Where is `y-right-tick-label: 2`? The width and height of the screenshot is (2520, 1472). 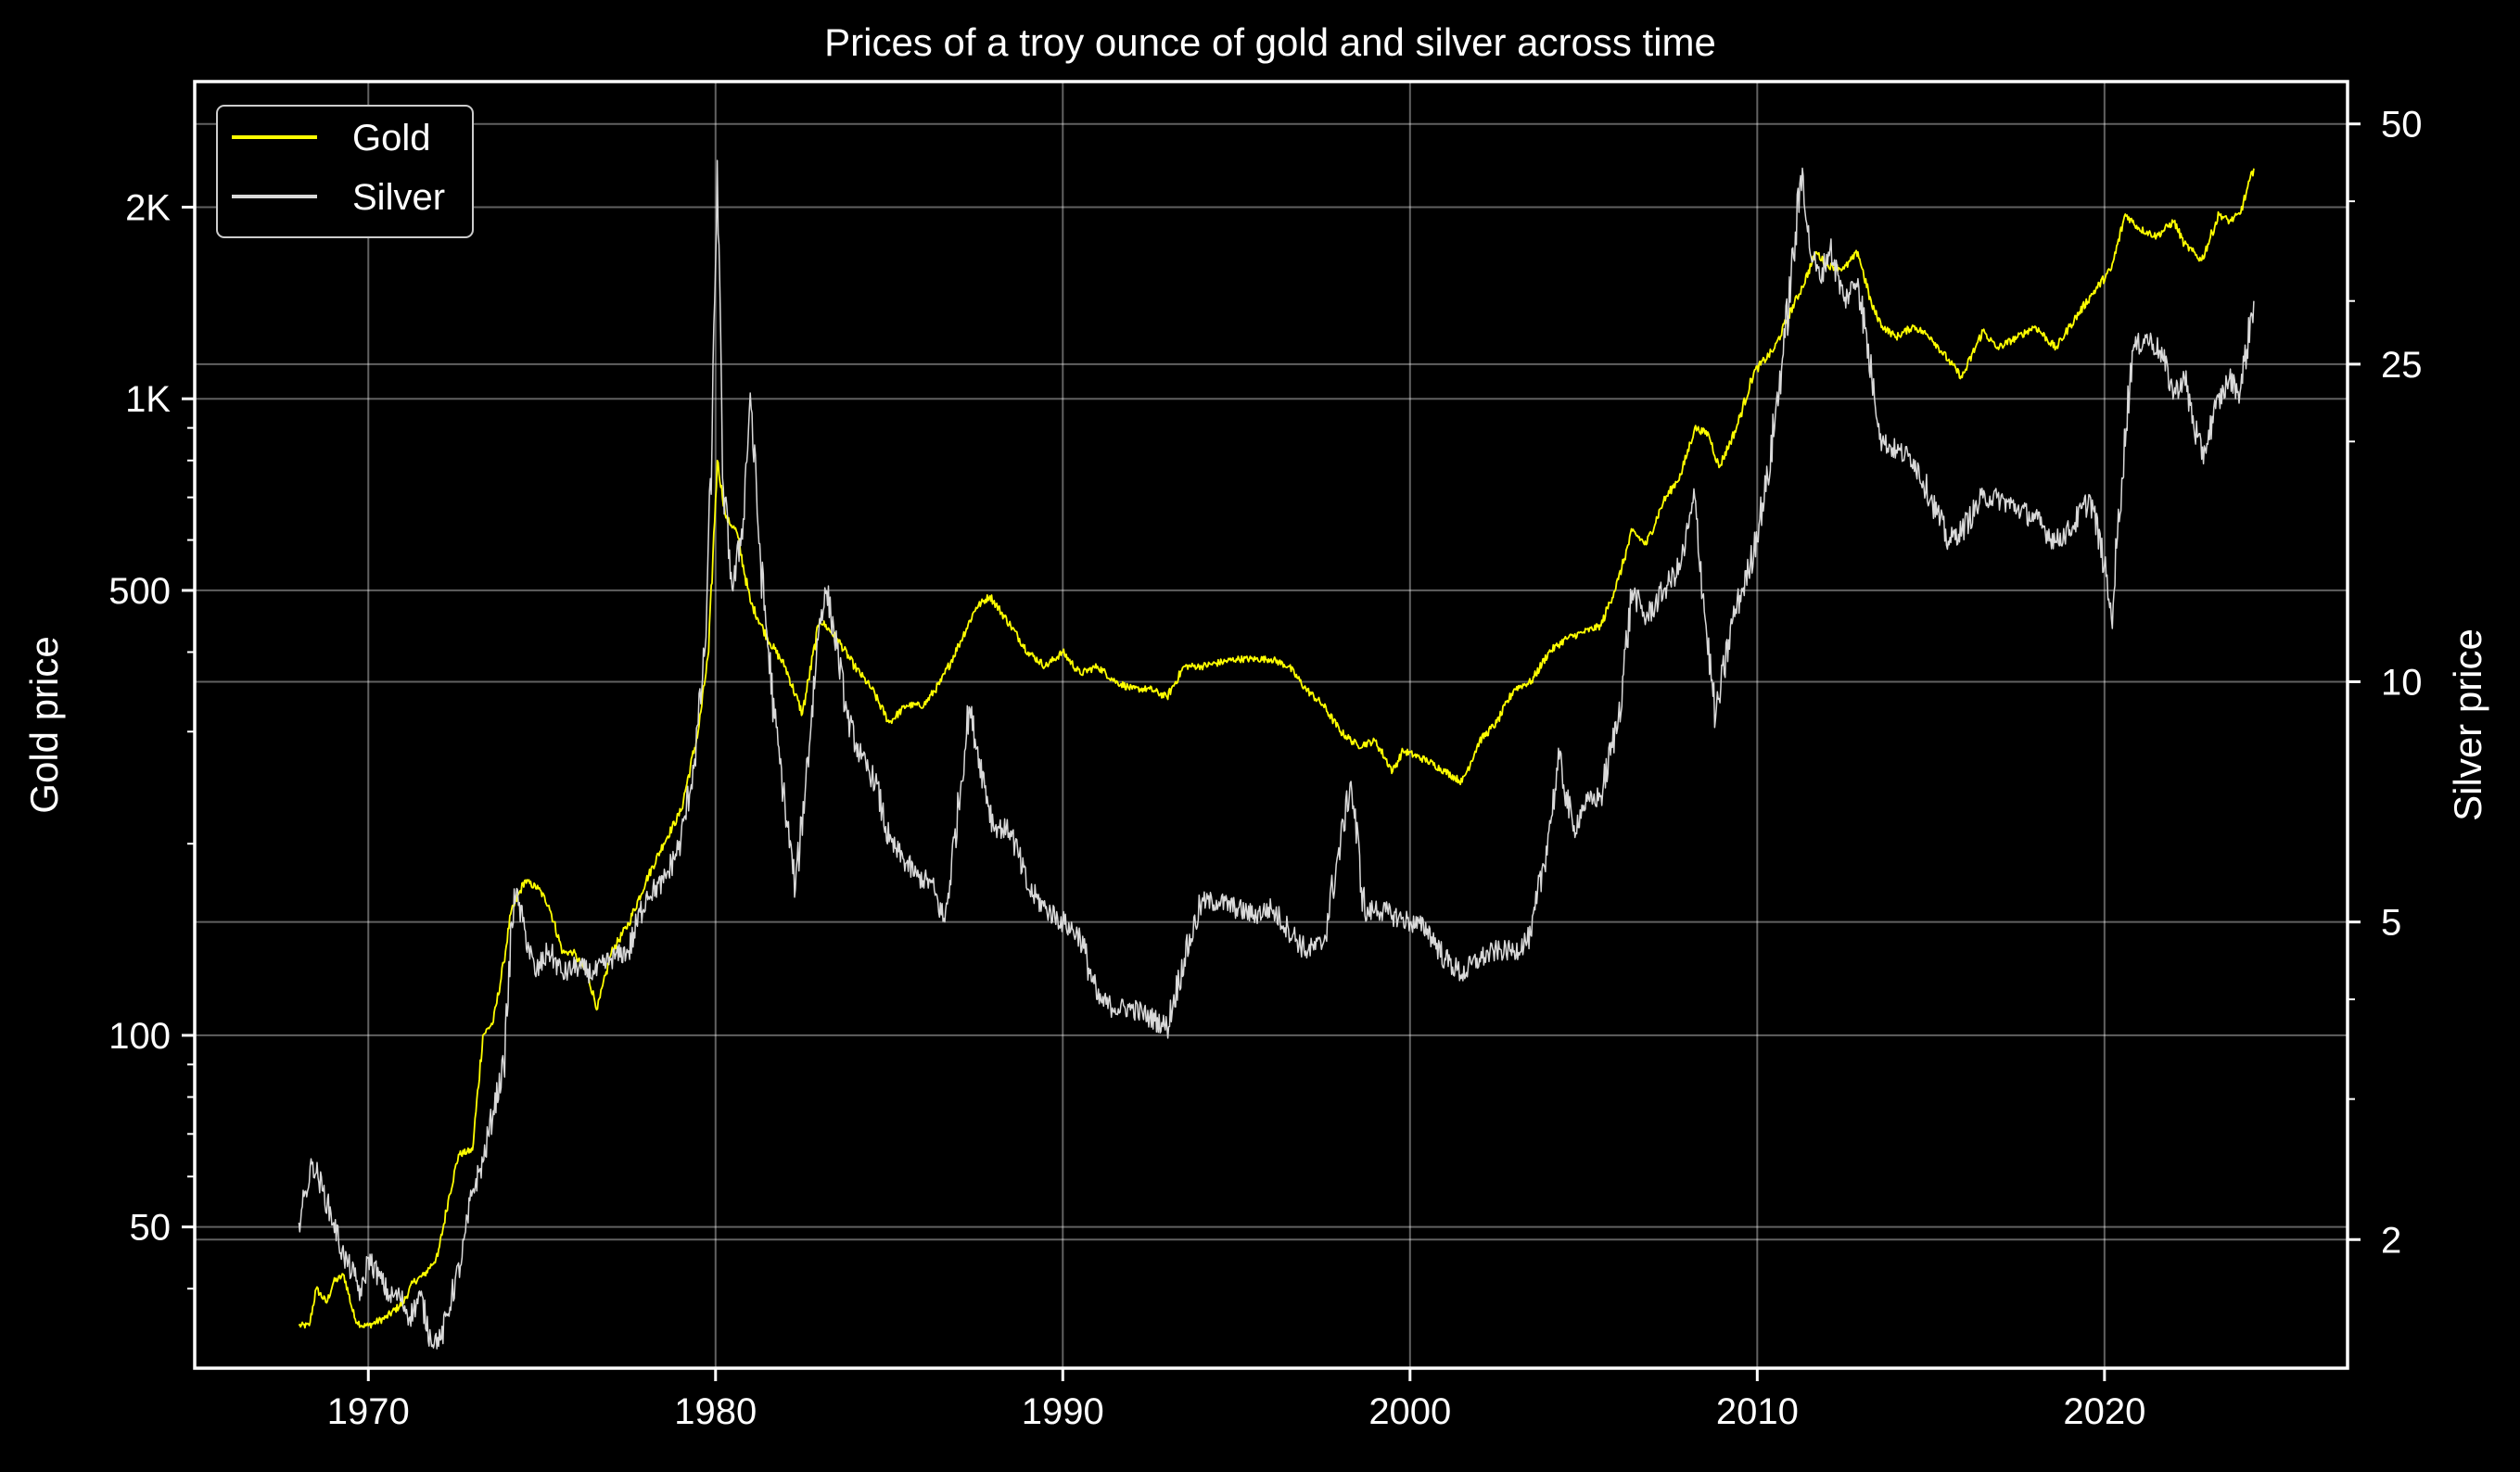
y-right-tick-label: 2 is located at coordinates (2391, 1240).